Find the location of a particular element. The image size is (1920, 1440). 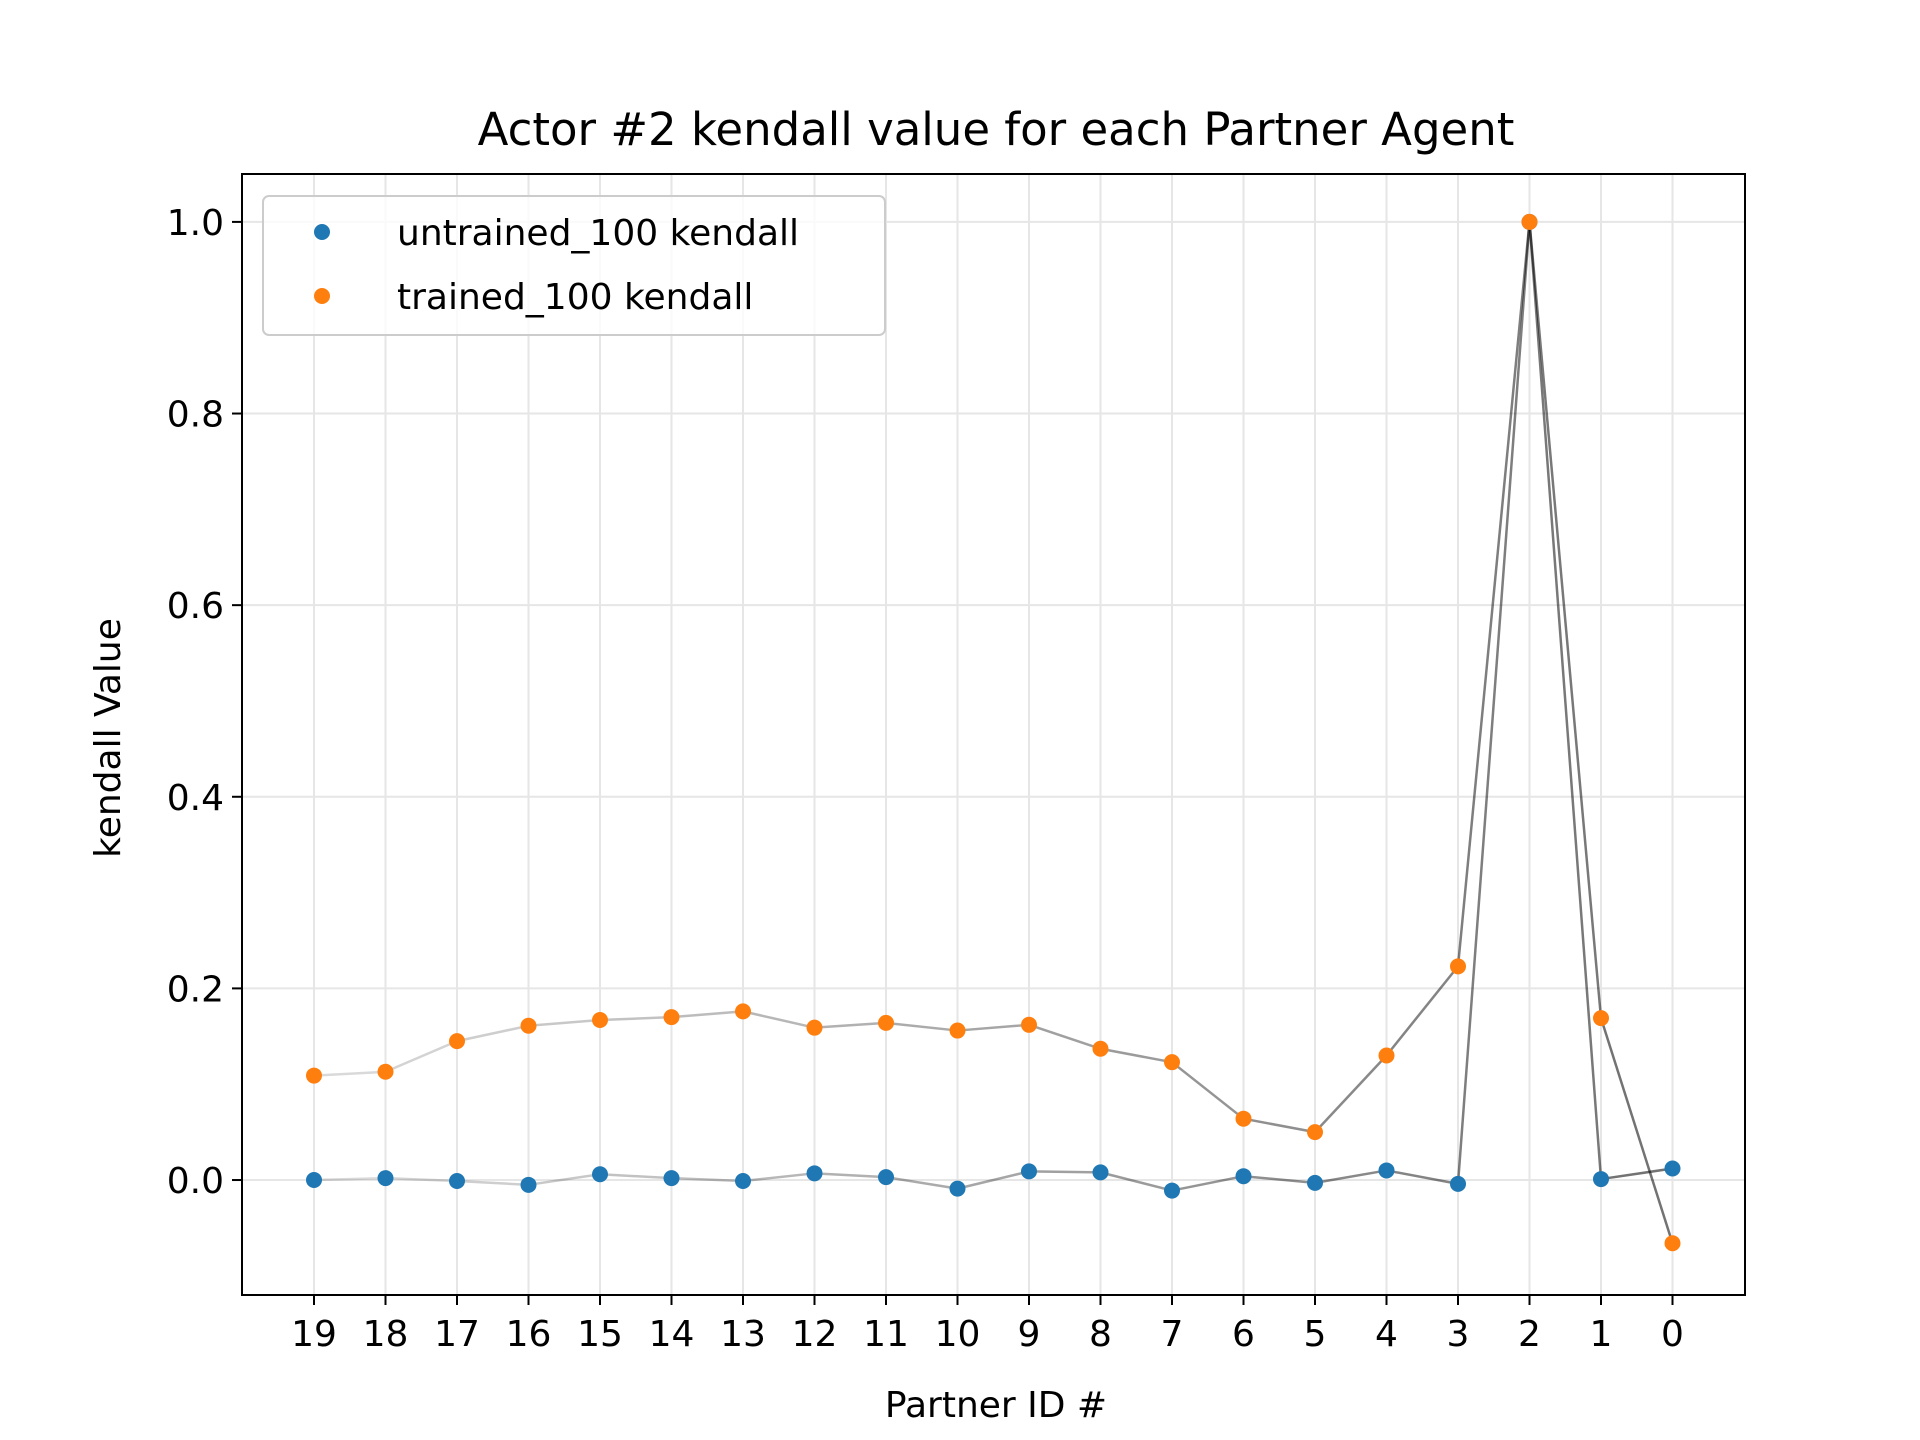

x-tick-label: 15 is located at coordinates (600, 1334).